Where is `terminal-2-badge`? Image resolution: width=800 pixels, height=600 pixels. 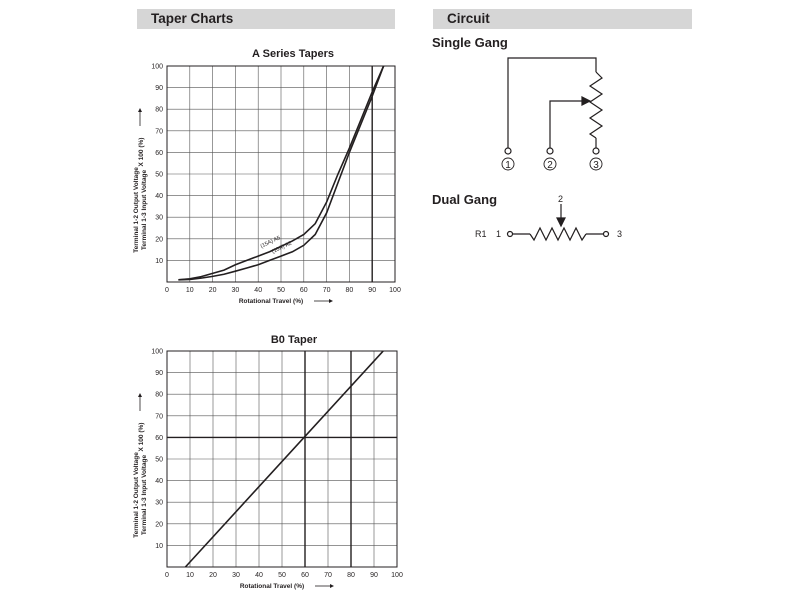
terminal-2-badge is located at coordinates (550, 164).